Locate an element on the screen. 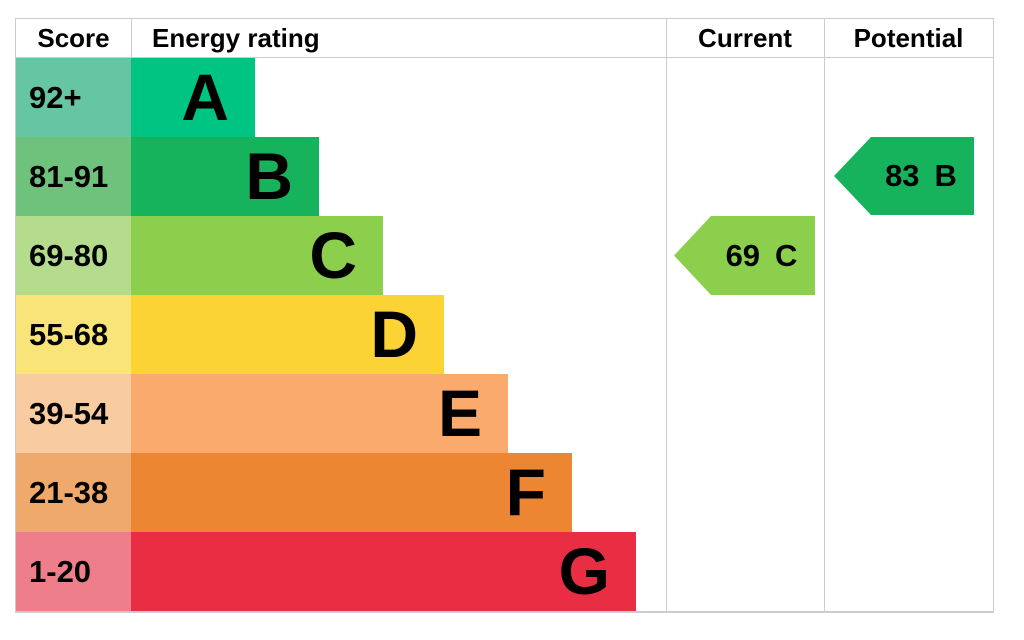 This screenshot has width=1024, height=640. score-range-c: 69-80 is located at coordinates (73, 255).